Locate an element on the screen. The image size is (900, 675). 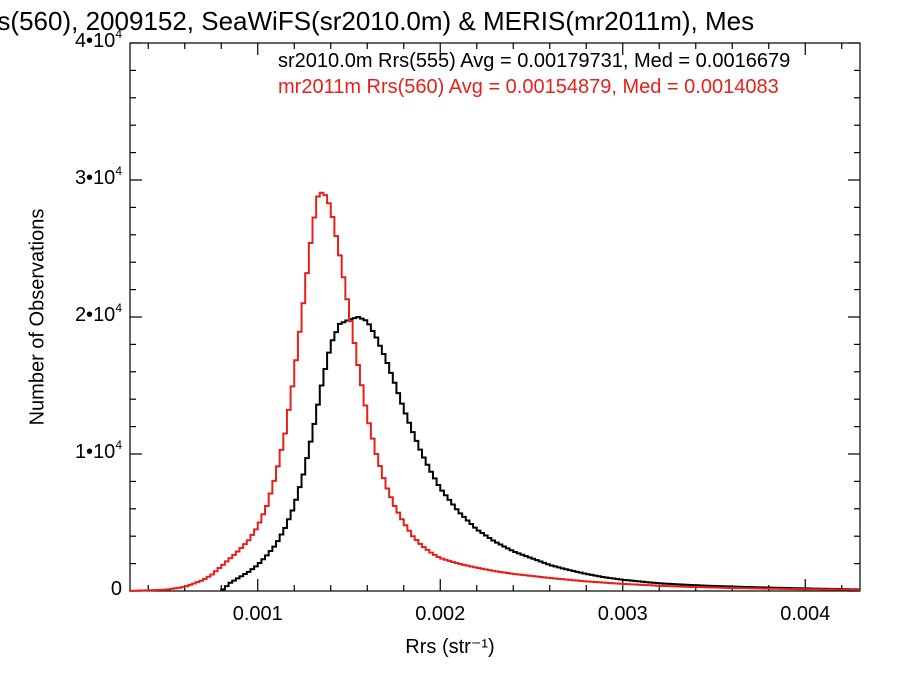
x-tick-label: 0.002 is located at coordinates (440, 614).